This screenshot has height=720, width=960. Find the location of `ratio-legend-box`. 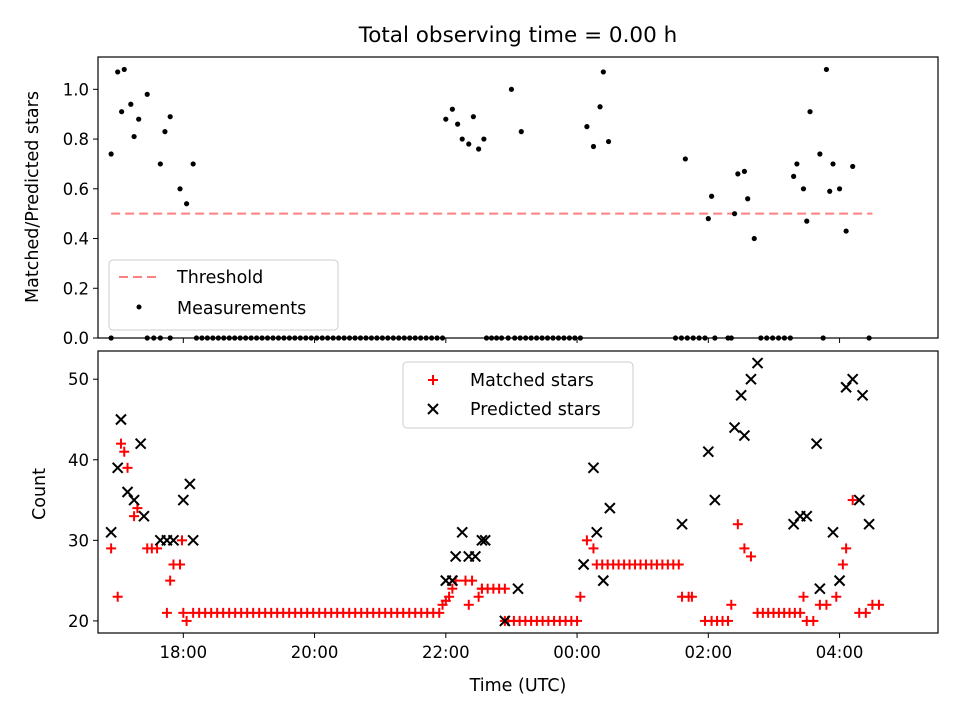

ratio-legend-box is located at coordinates (223, 295).